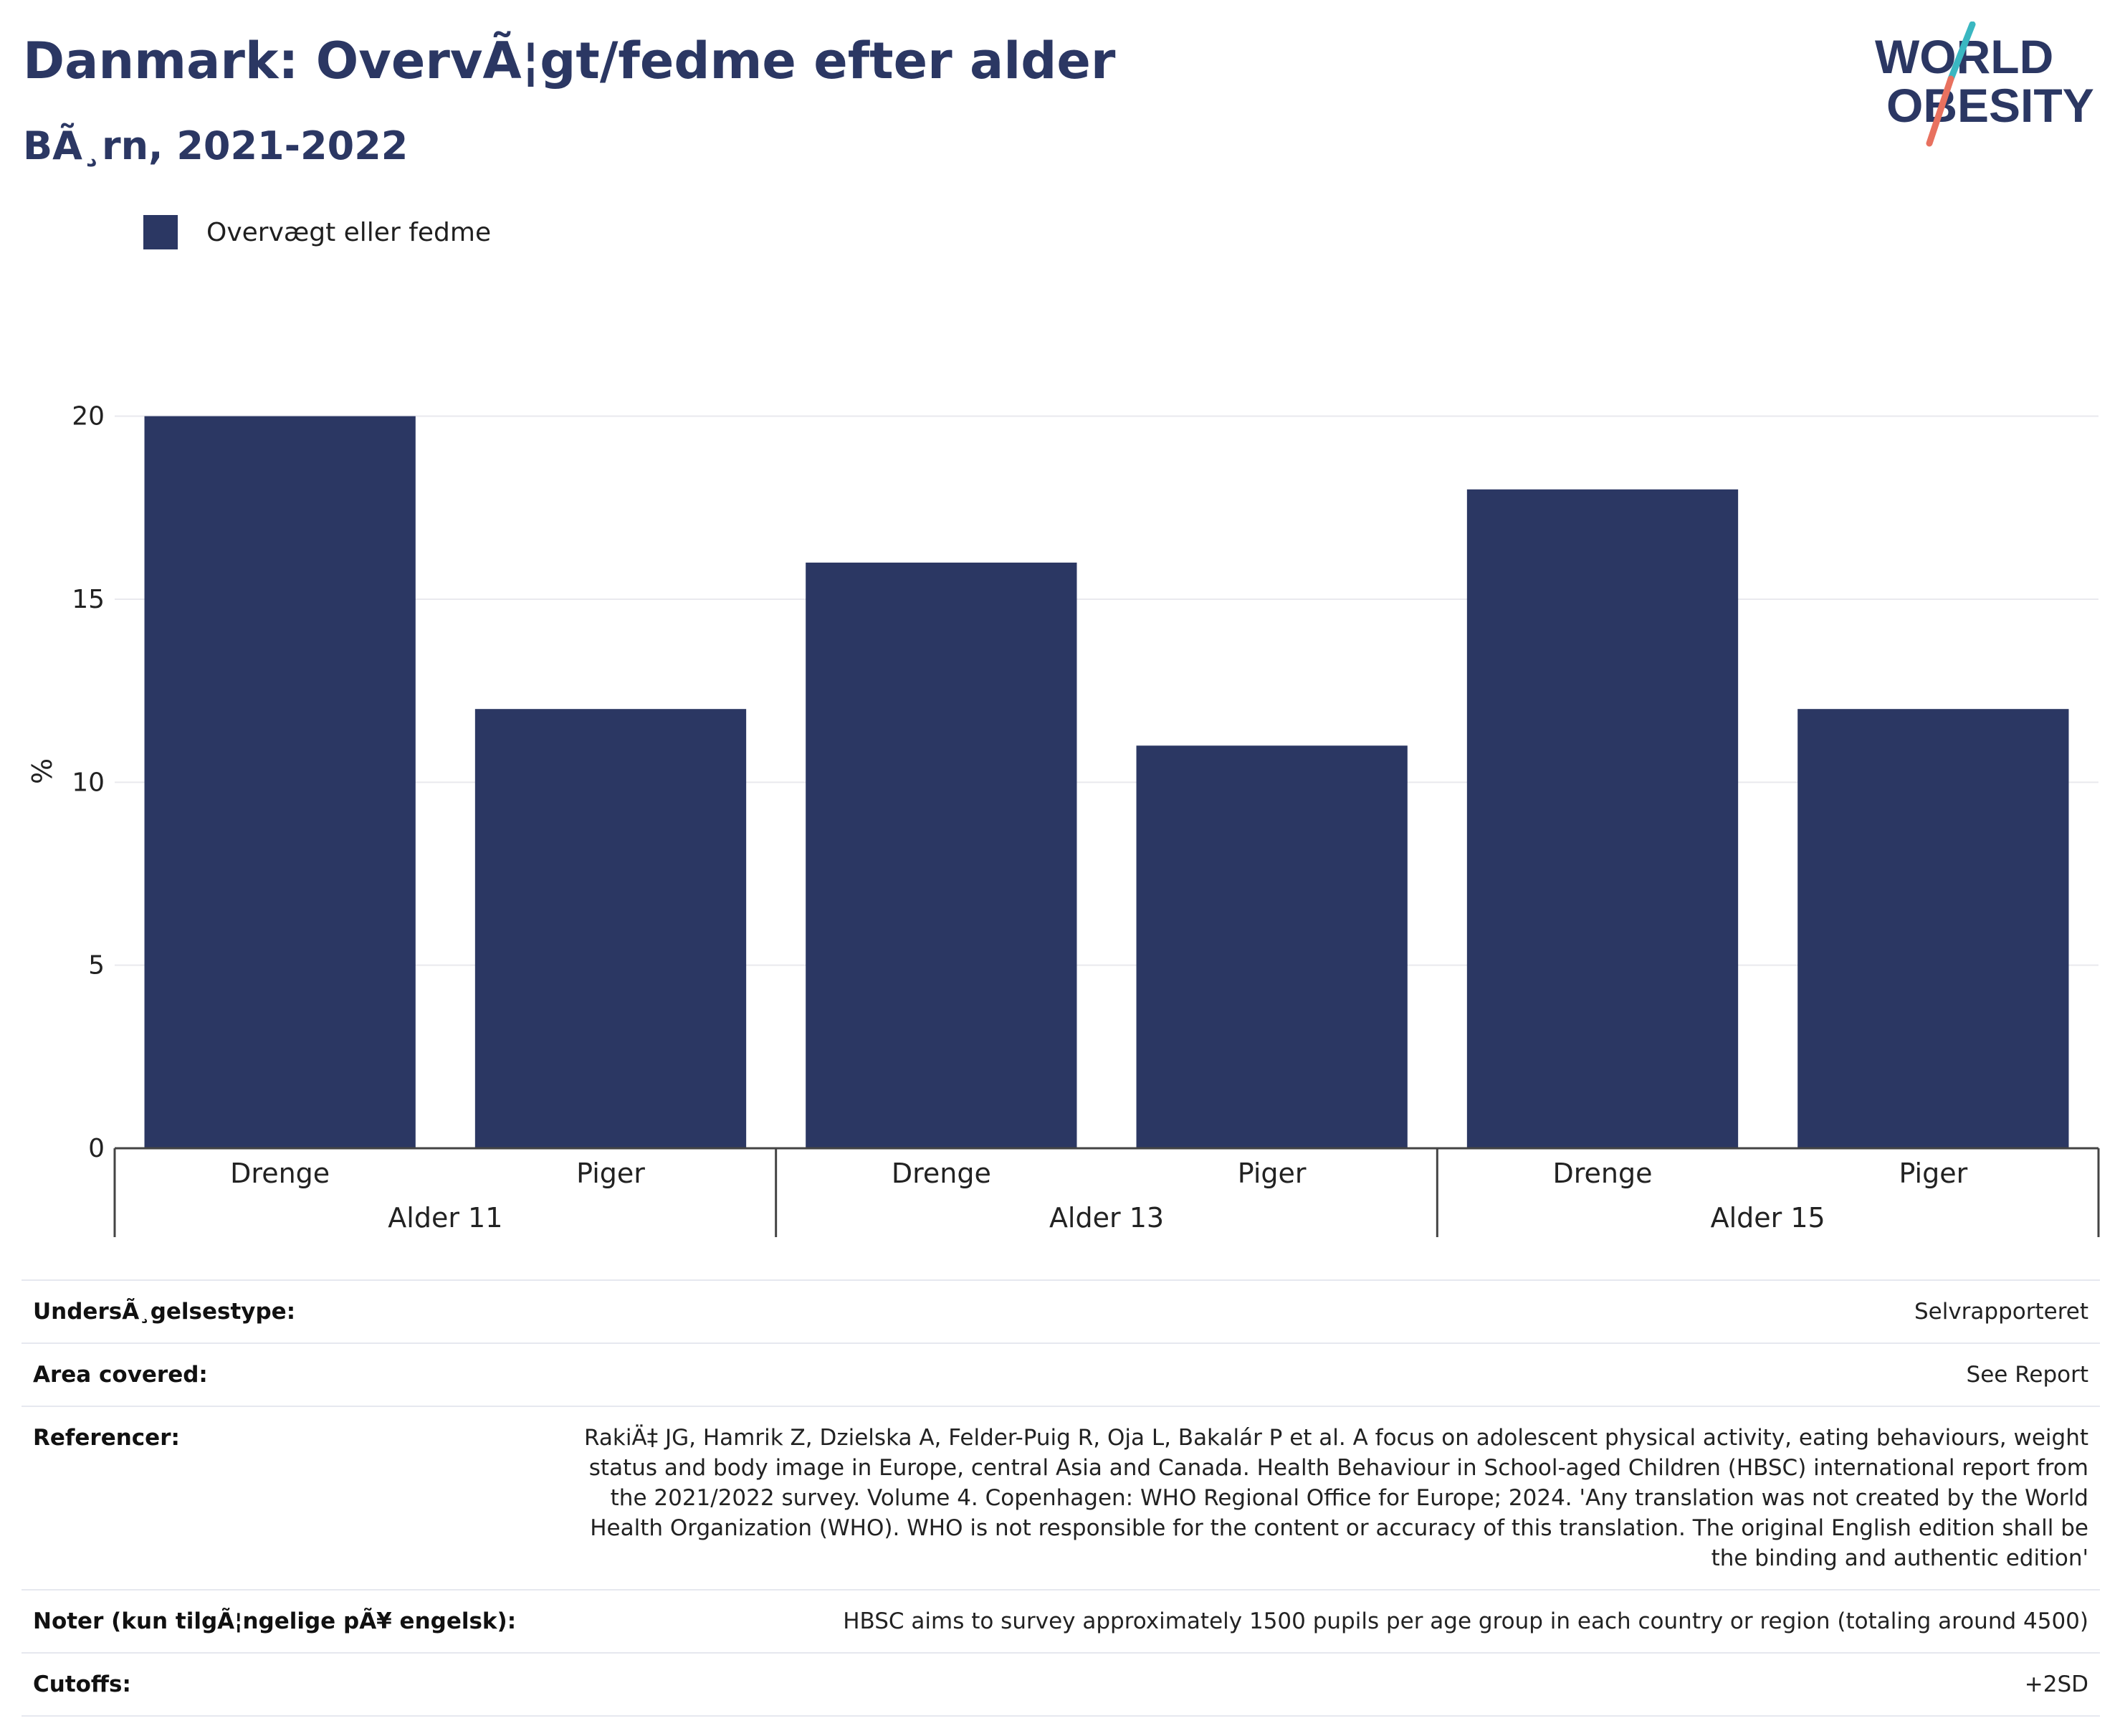 This screenshot has width=2120, height=1736. Describe the element at coordinates (89, 783) in the screenshot. I see `y-tick-label: 10` at that location.